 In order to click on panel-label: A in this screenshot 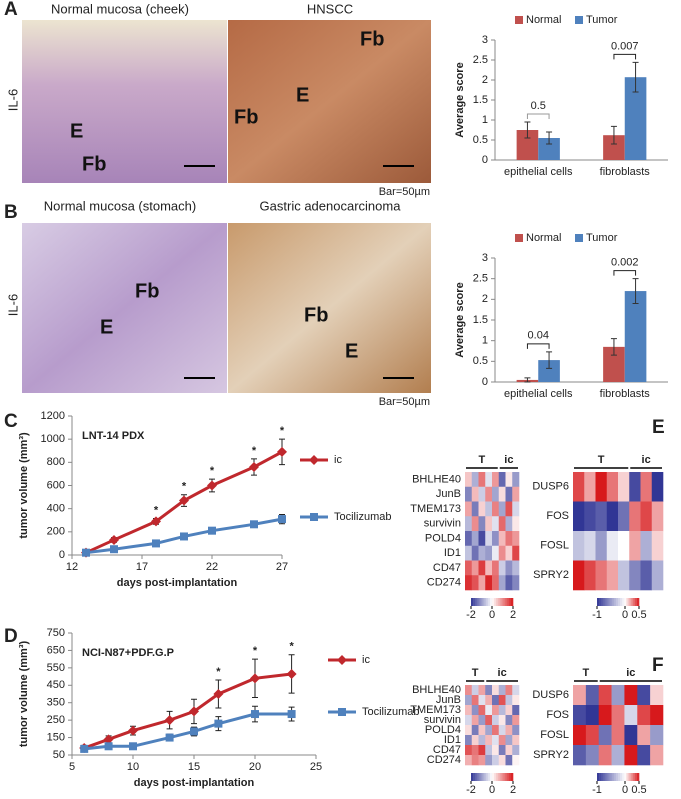, I will do `click(11, 10)`.